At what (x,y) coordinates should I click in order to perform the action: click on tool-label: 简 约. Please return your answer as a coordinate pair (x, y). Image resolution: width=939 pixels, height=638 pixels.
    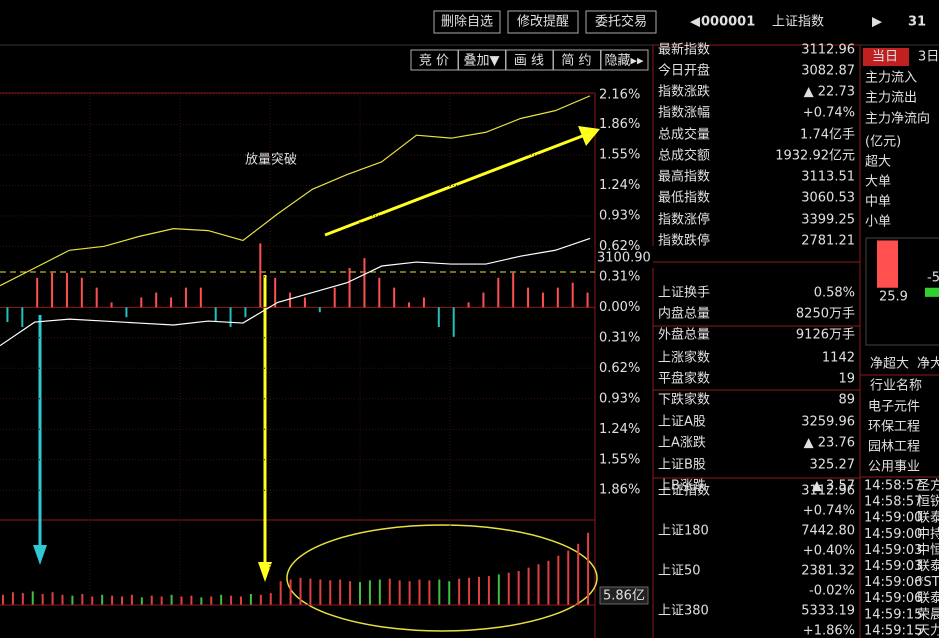
    Looking at the image, I should click on (576, 61).